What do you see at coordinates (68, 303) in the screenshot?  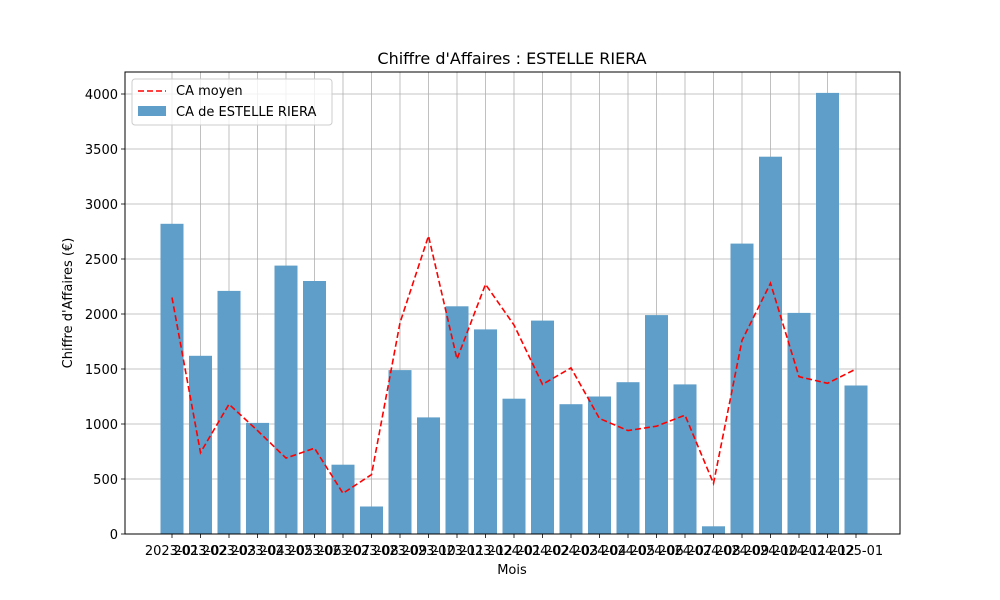 I see `y-axis-label: Chiffre d'Affaires (€)` at bounding box center [68, 303].